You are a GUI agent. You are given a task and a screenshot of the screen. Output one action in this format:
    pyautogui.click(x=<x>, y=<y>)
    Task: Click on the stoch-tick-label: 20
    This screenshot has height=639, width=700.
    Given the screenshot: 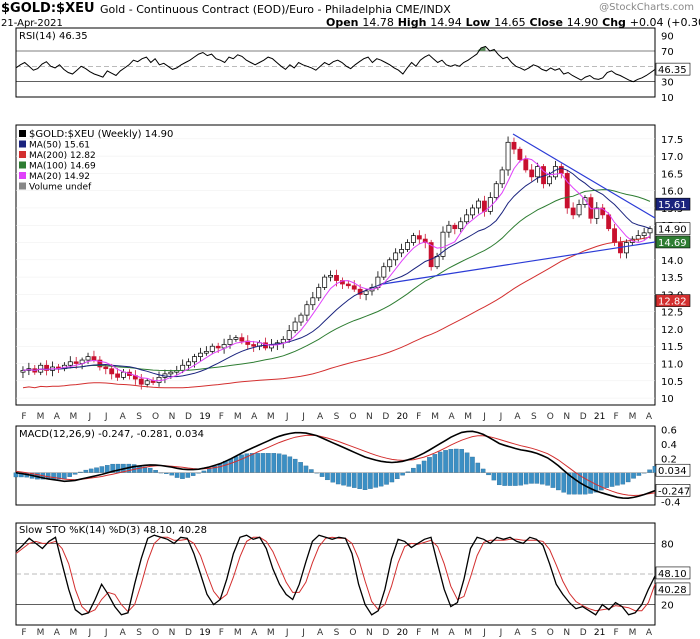 What is the action you would take?
    pyautogui.click(x=667, y=606)
    